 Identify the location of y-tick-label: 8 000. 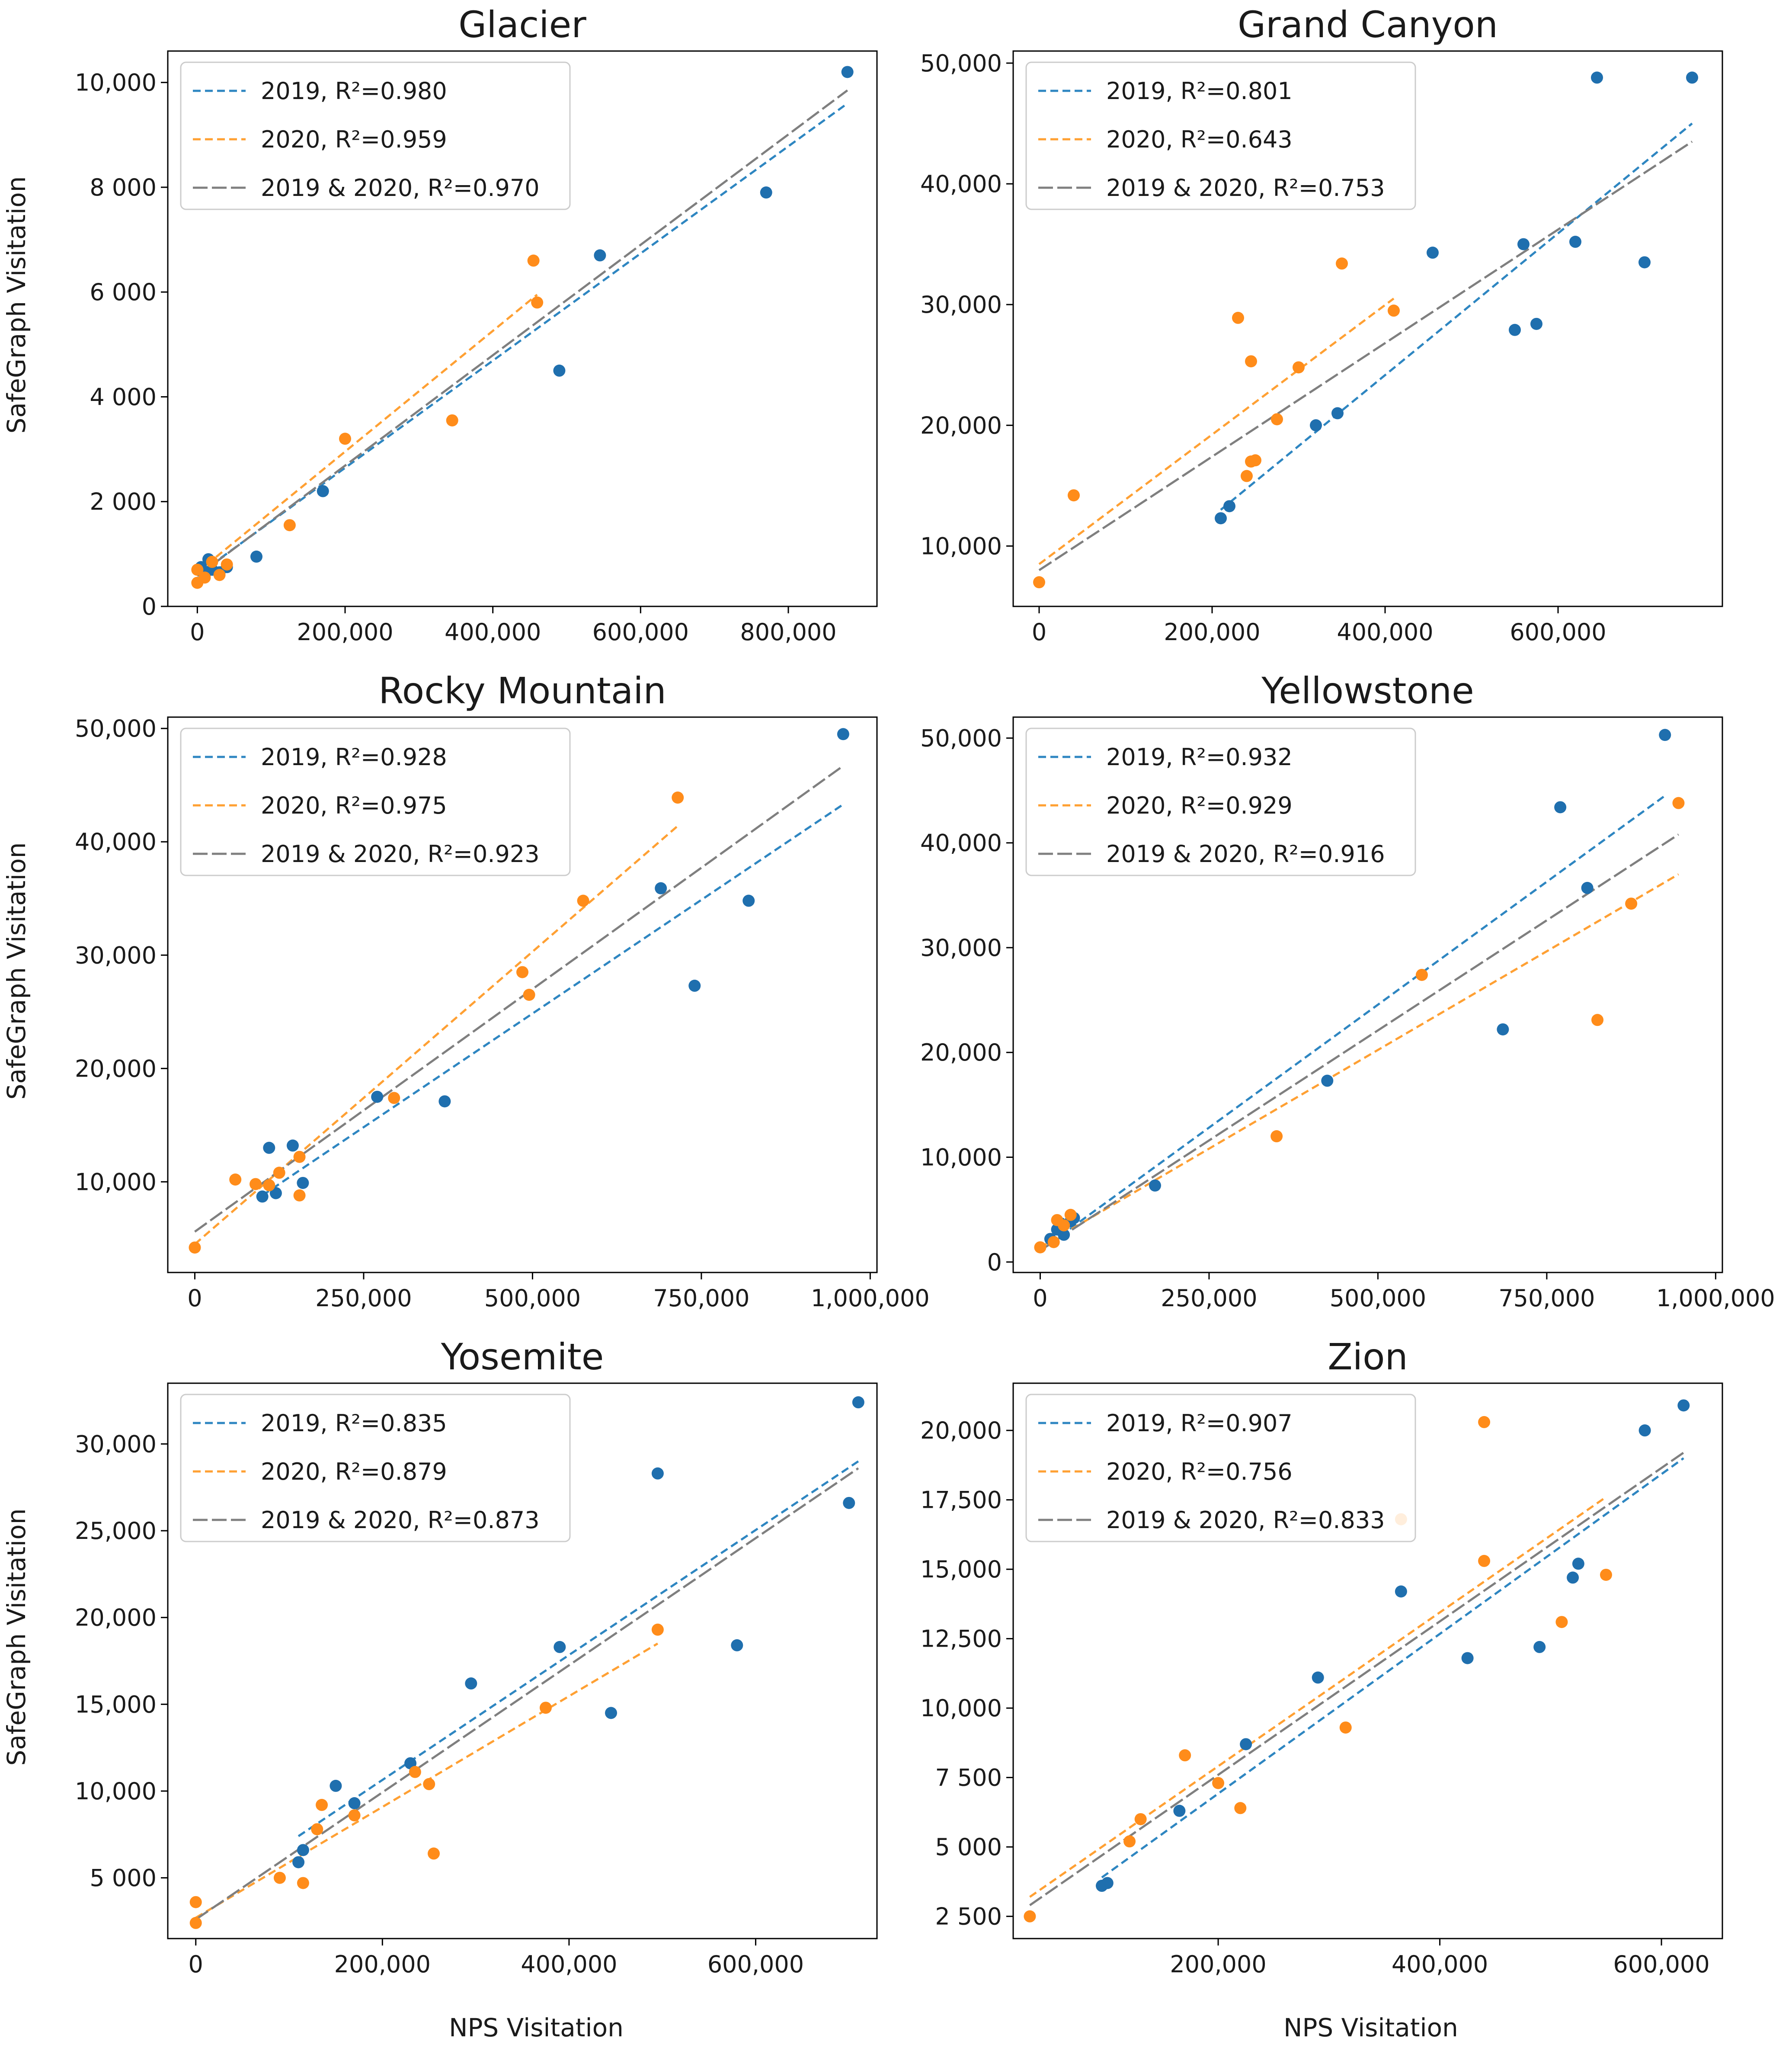
(123, 187).